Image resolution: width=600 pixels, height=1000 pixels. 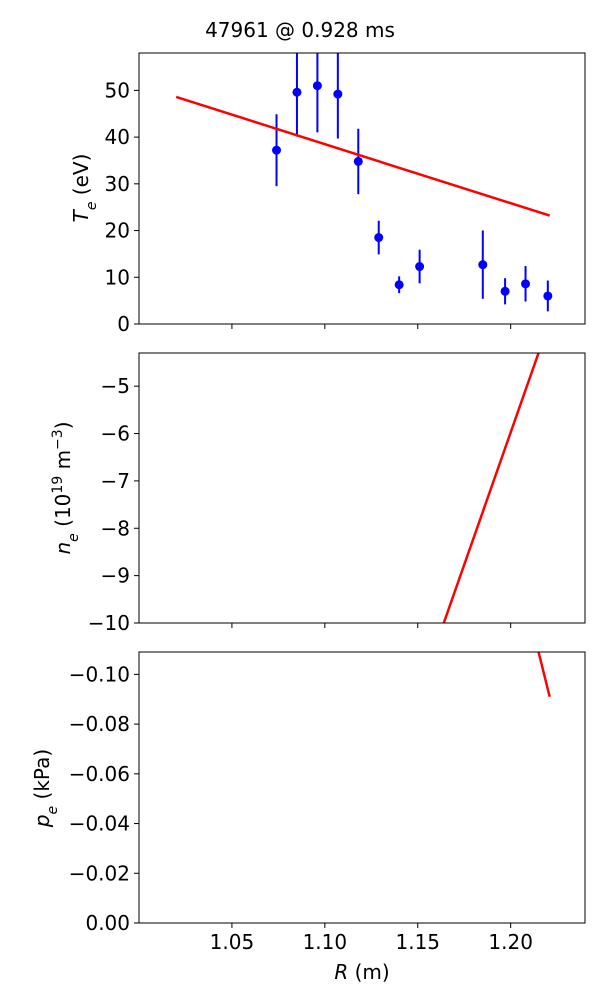 What do you see at coordinates (117, 231) in the screenshot?
I see `te-ytick-label: 20` at bounding box center [117, 231].